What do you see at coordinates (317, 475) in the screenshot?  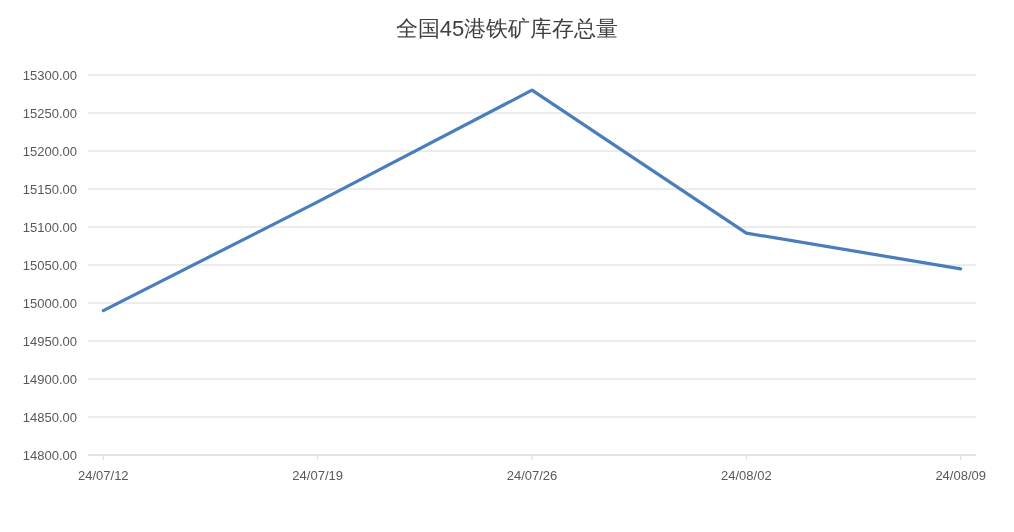 I see `x-tick-label: 24/07/19` at bounding box center [317, 475].